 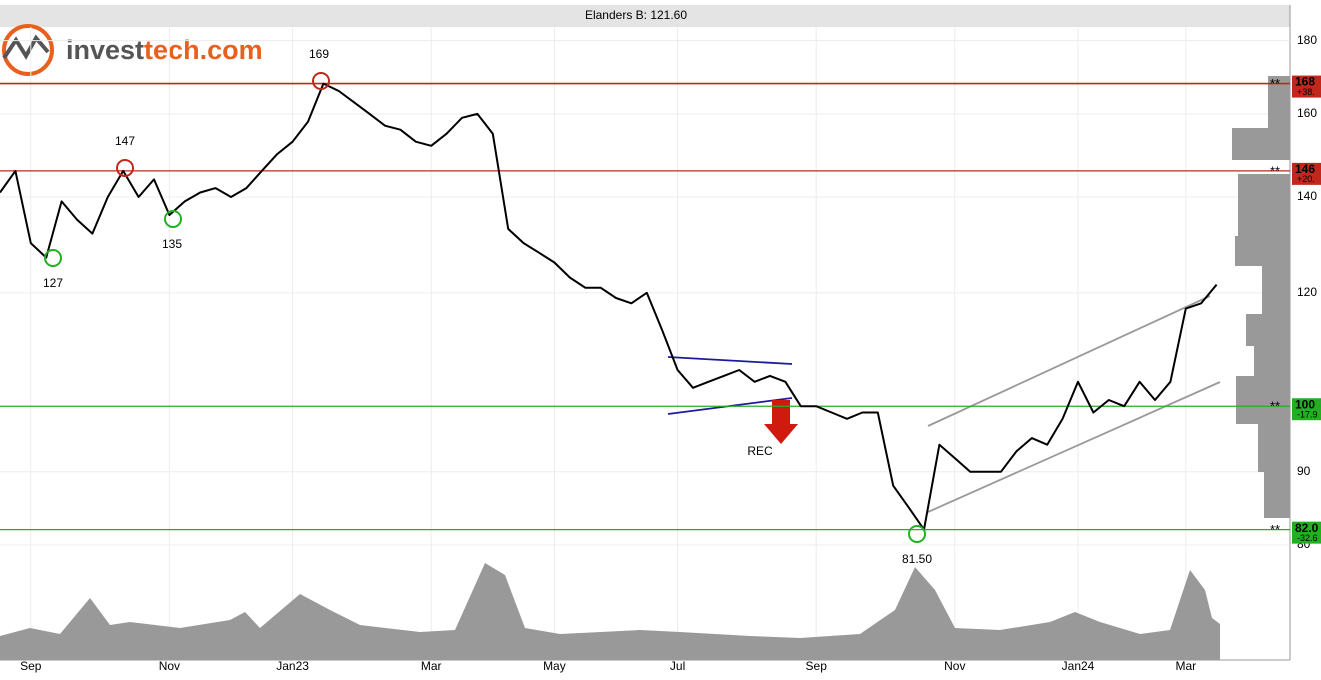 What do you see at coordinates (172, 244) in the screenshot?
I see `annotation: 135` at bounding box center [172, 244].